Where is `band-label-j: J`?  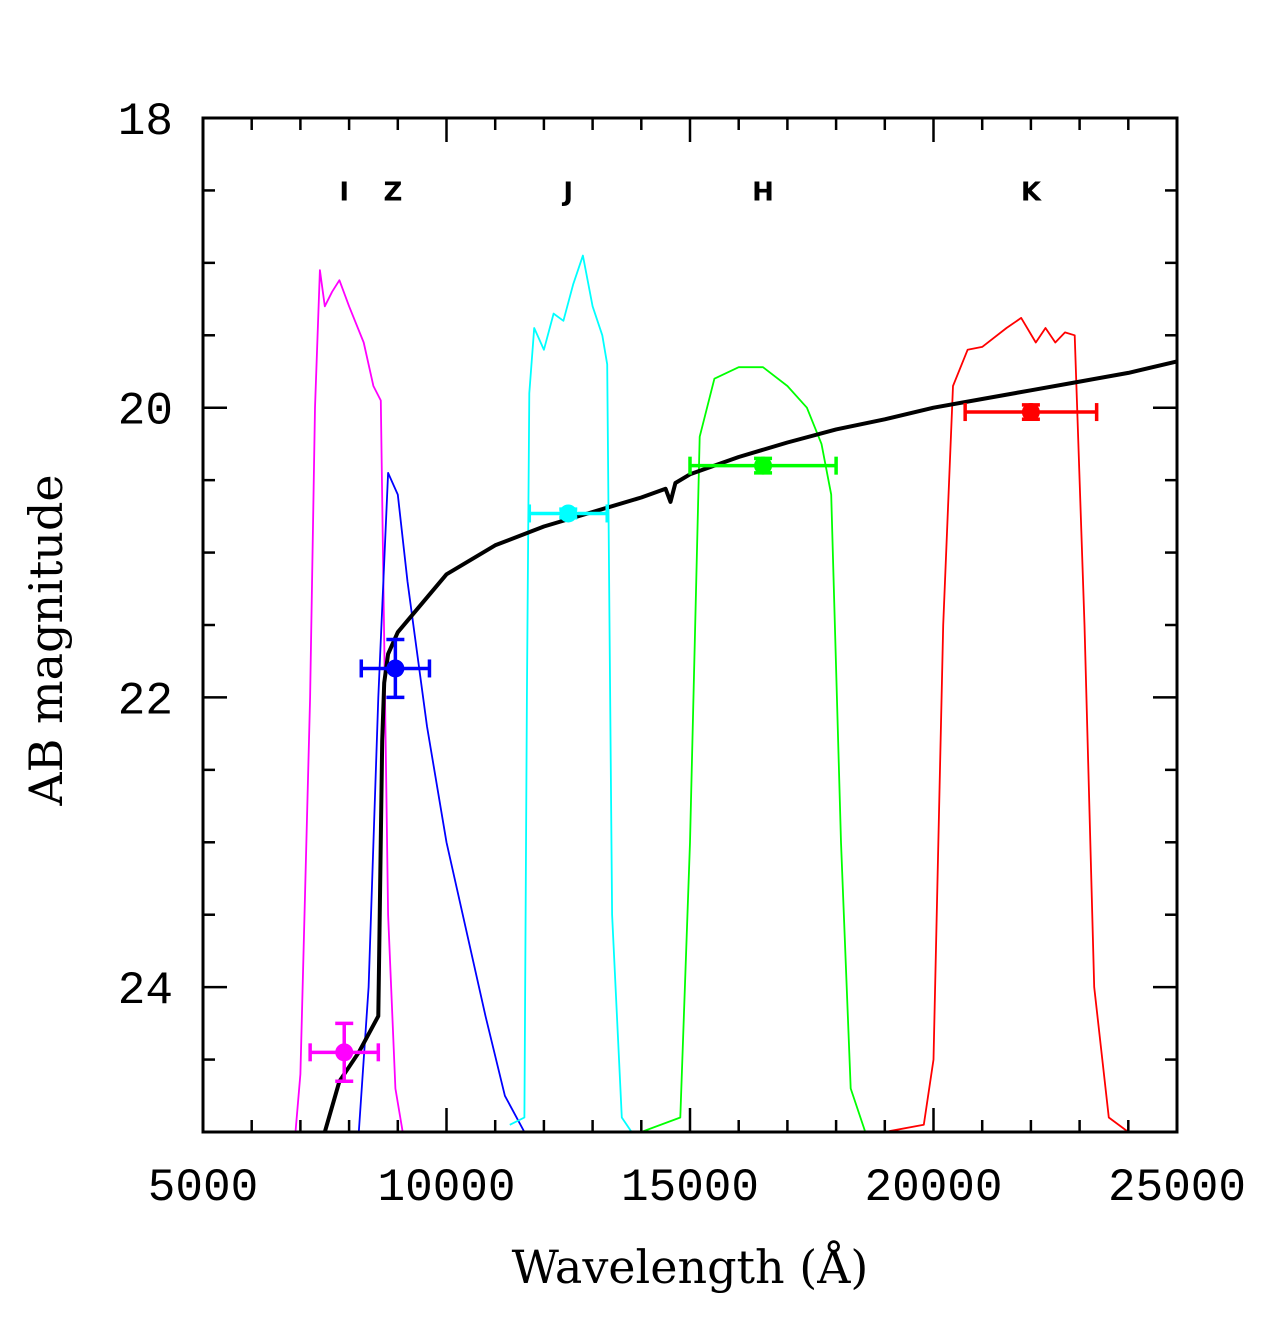
band-label-j: J is located at coordinates (567, 192).